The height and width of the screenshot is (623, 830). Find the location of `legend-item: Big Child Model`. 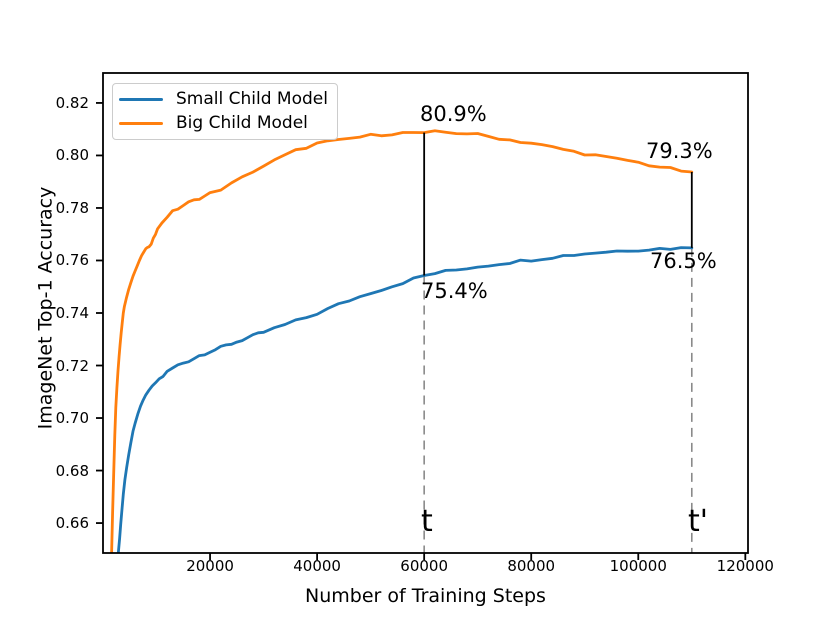

legend-item: Big Child Model is located at coordinates (224, 124).